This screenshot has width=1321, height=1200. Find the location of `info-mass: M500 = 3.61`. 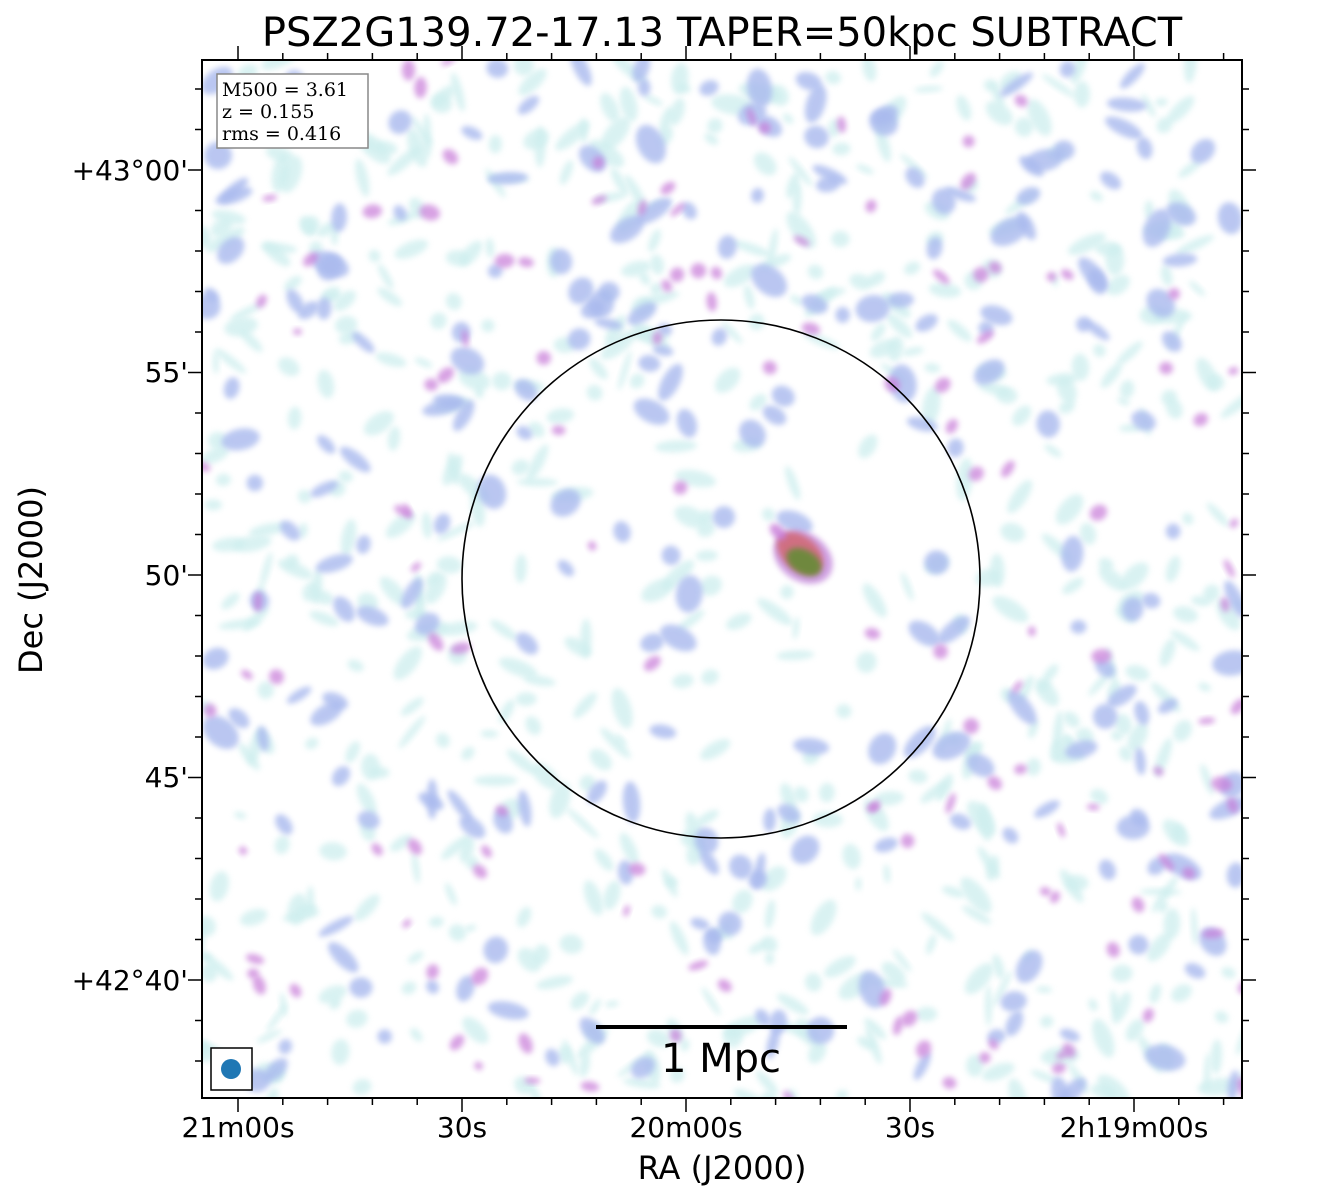

info-mass: M500 = 3.61 is located at coordinates (285, 90).